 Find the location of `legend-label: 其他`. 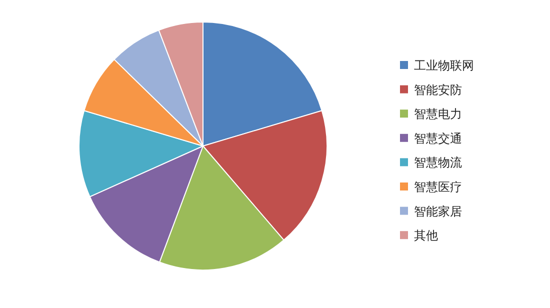

legend-label: 其他 is located at coordinates (426, 235).